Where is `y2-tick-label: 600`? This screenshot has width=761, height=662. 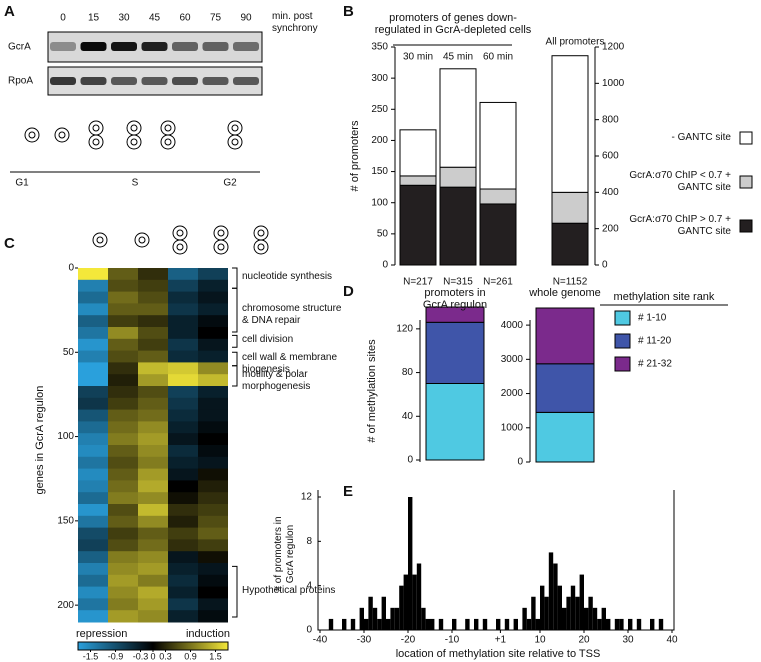 y2-tick-label: 600 is located at coordinates (610, 156).